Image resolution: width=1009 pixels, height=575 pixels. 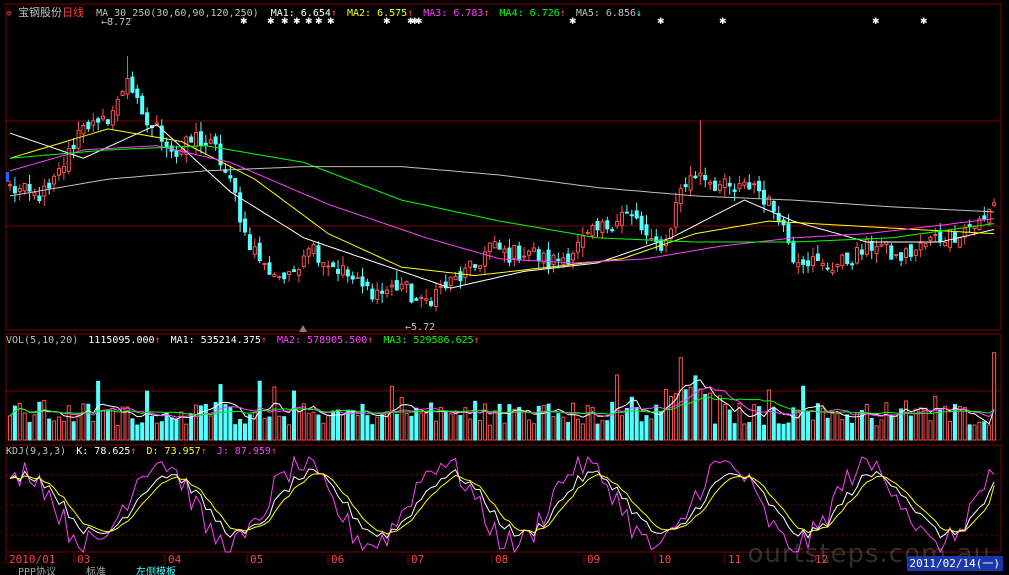 I want to click on kdj-j-value: J: 87.959, so click(x=243, y=451).